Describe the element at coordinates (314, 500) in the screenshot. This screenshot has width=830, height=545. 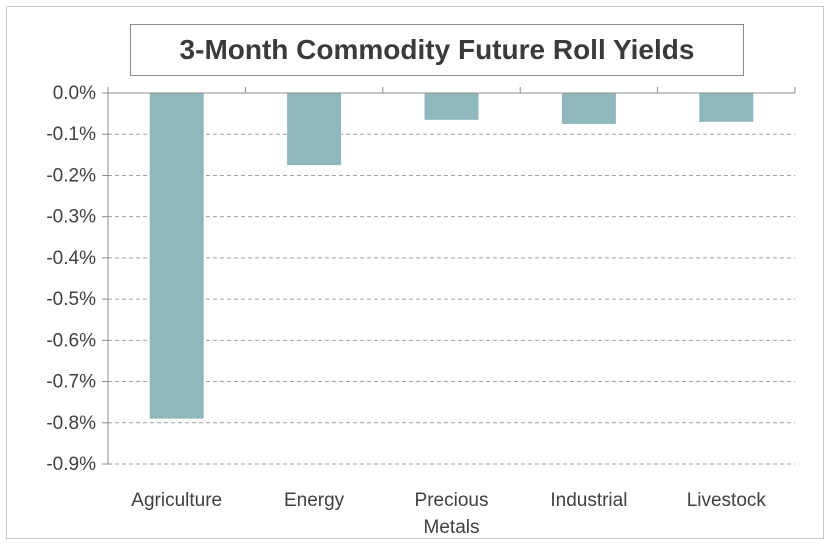
I see `x-tick-label: Energy` at that location.